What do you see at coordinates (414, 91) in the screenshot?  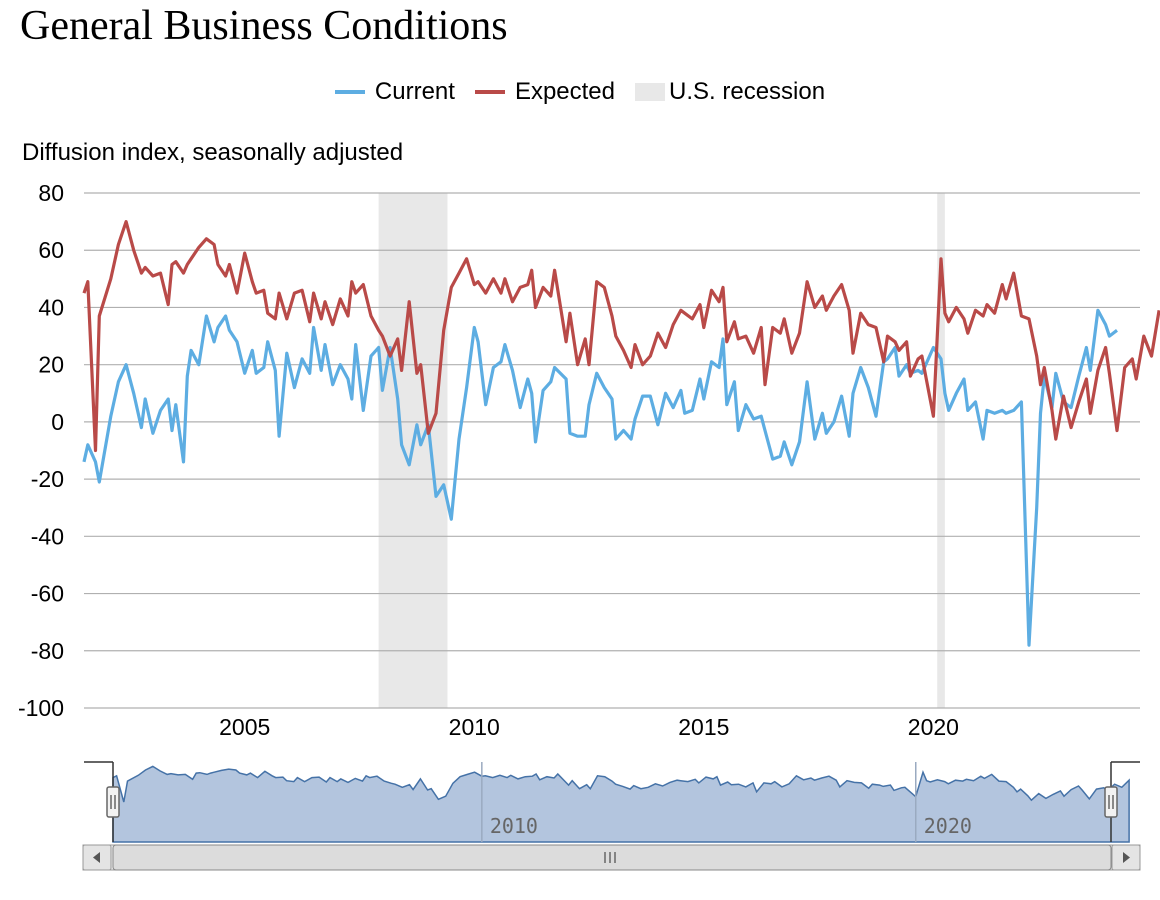 I see `legend-label-current: Current` at bounding box center [414, 91].